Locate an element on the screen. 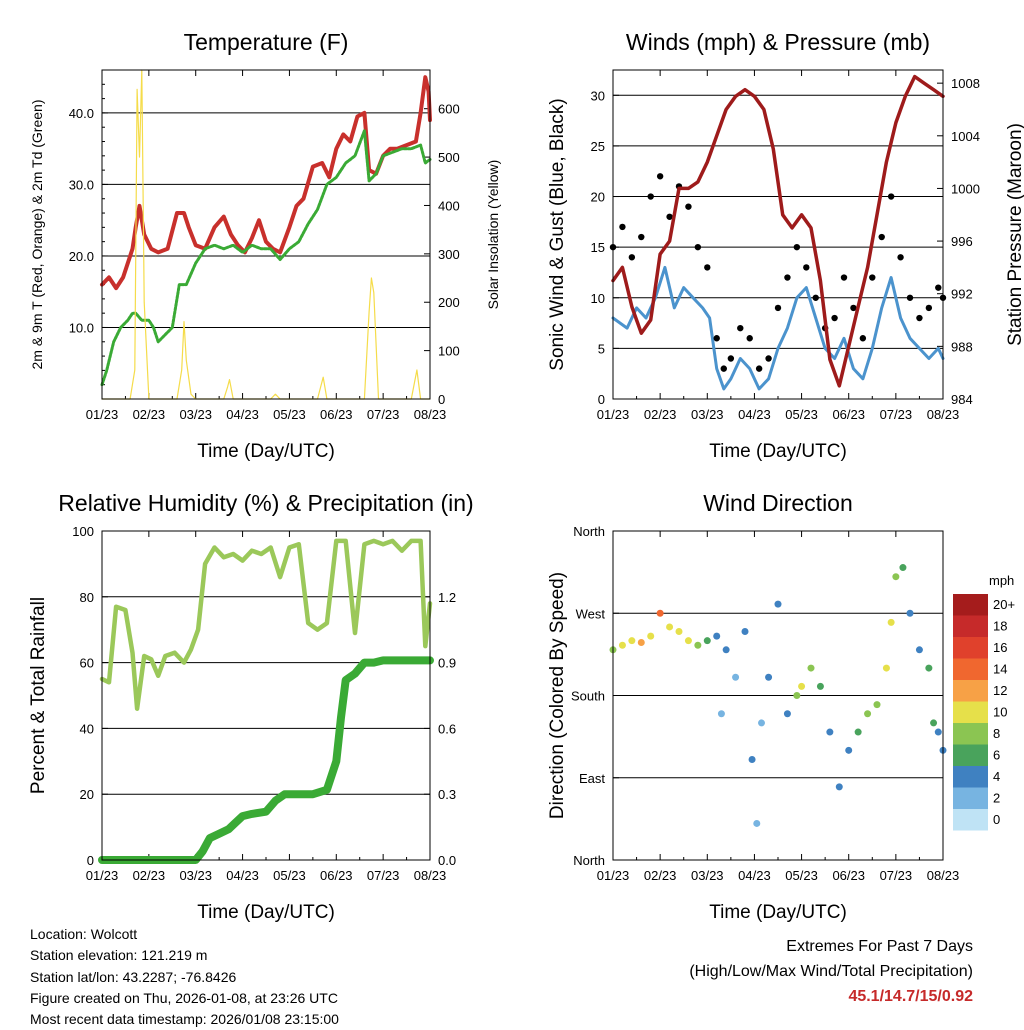 This screenshot has height=1030, width=1024. colorbar-label: 6 is located at coordinates (996, 755).